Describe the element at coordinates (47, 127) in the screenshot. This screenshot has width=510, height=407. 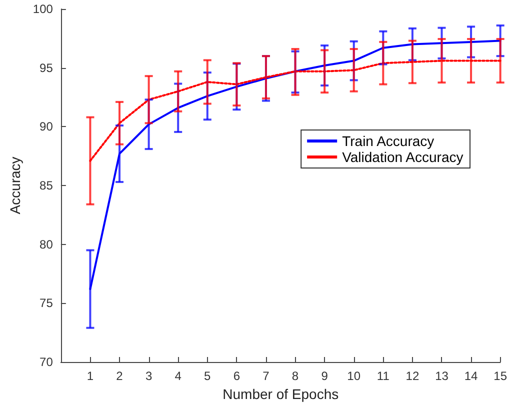
I see `y-tick-label: 90` at that location.